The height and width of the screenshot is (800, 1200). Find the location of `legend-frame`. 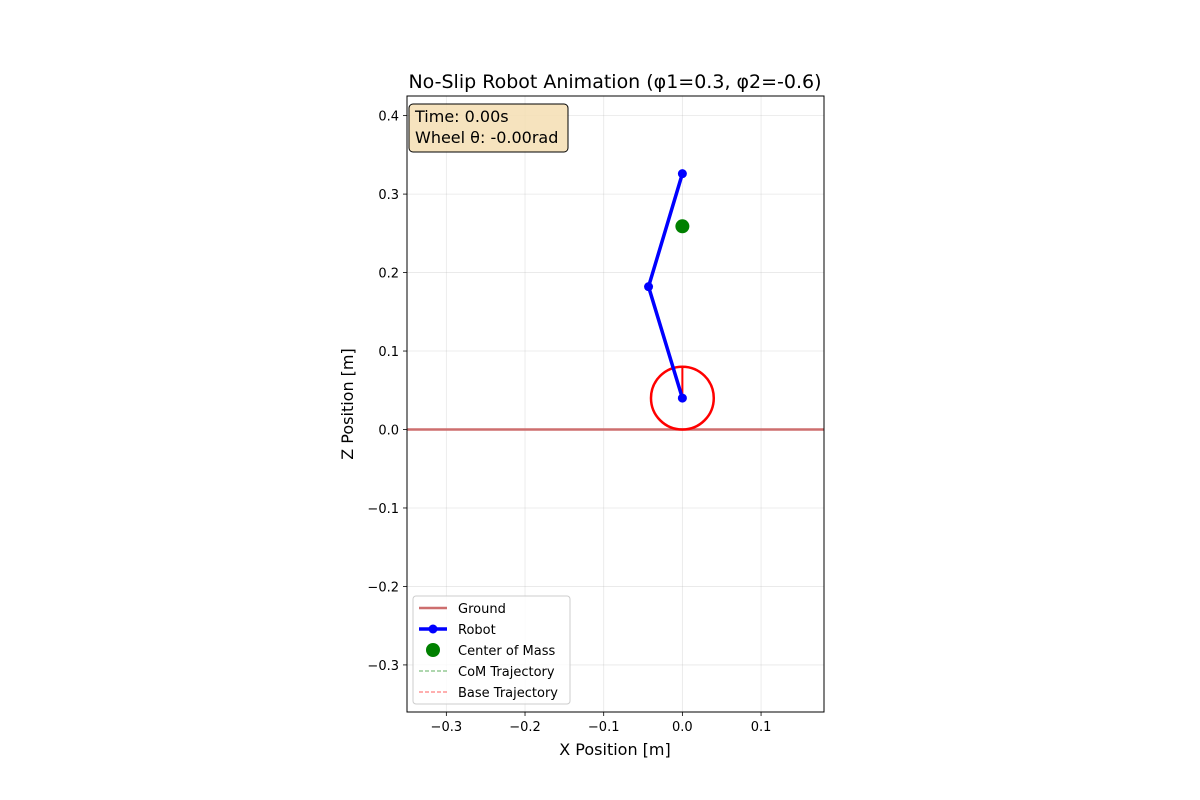

legend-frame is located at coordinates (491, 650).